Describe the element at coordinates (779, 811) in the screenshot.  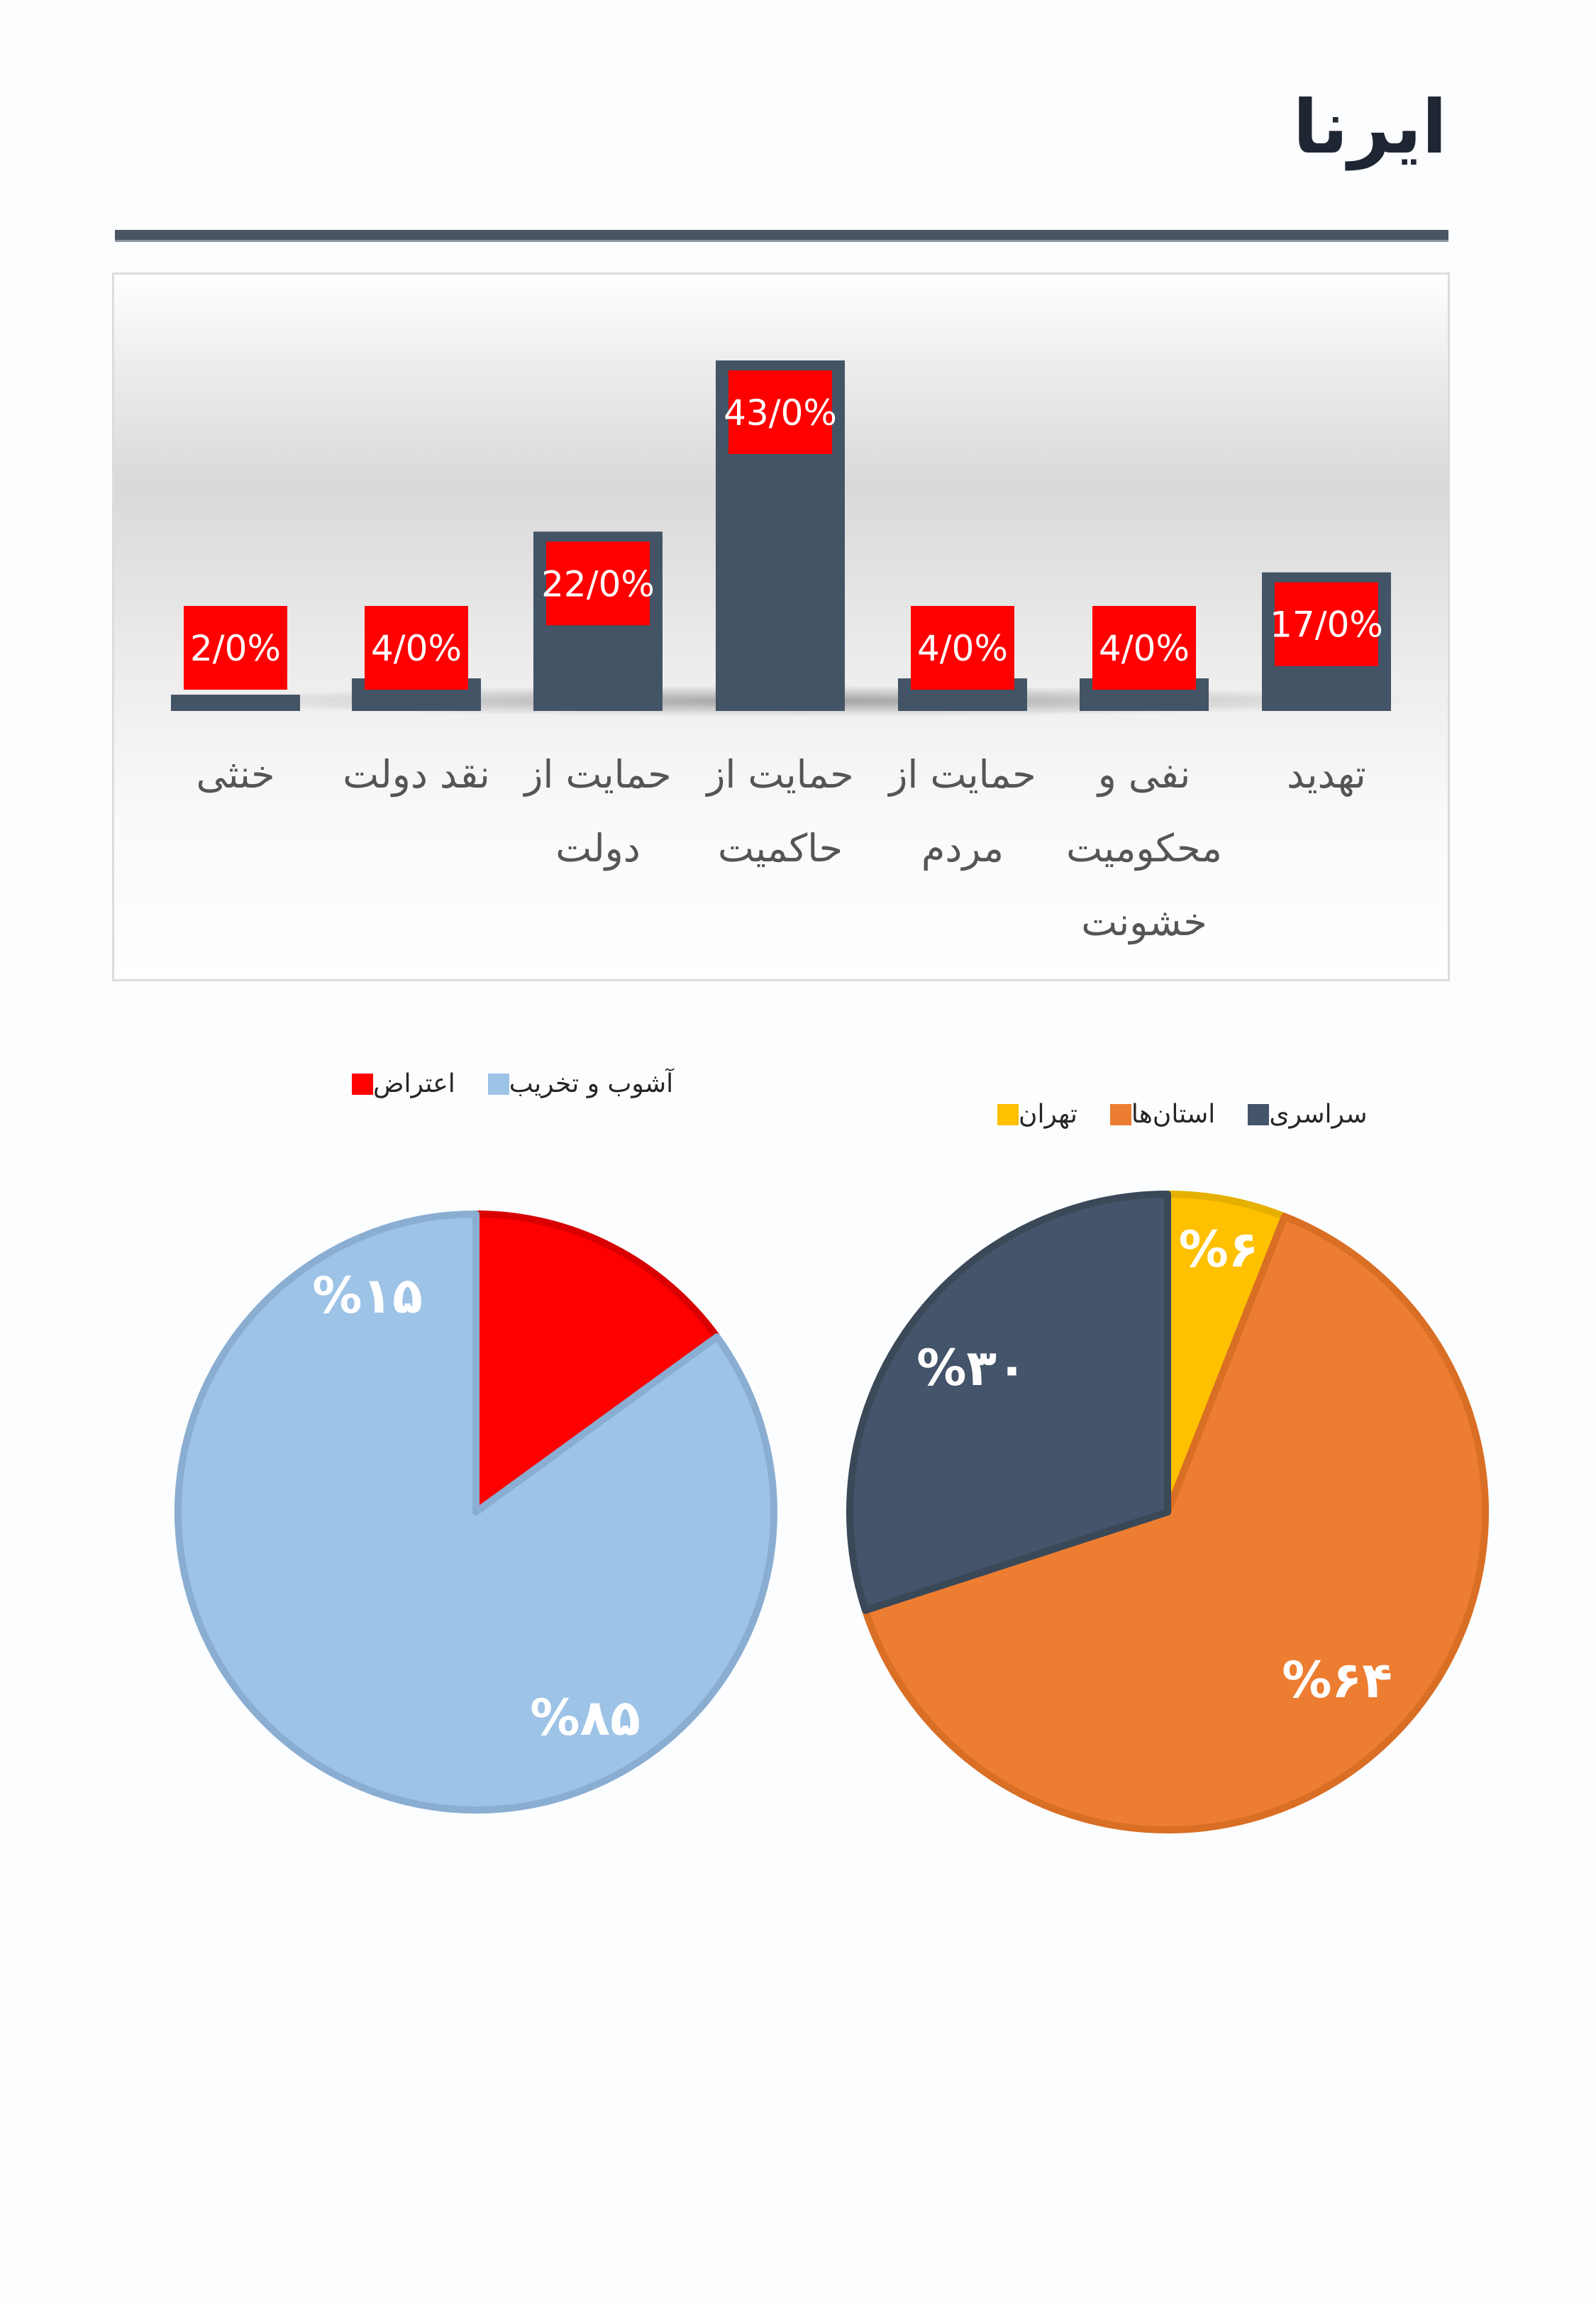
I see `category-label: حمایت از حاکمیت` at that location.